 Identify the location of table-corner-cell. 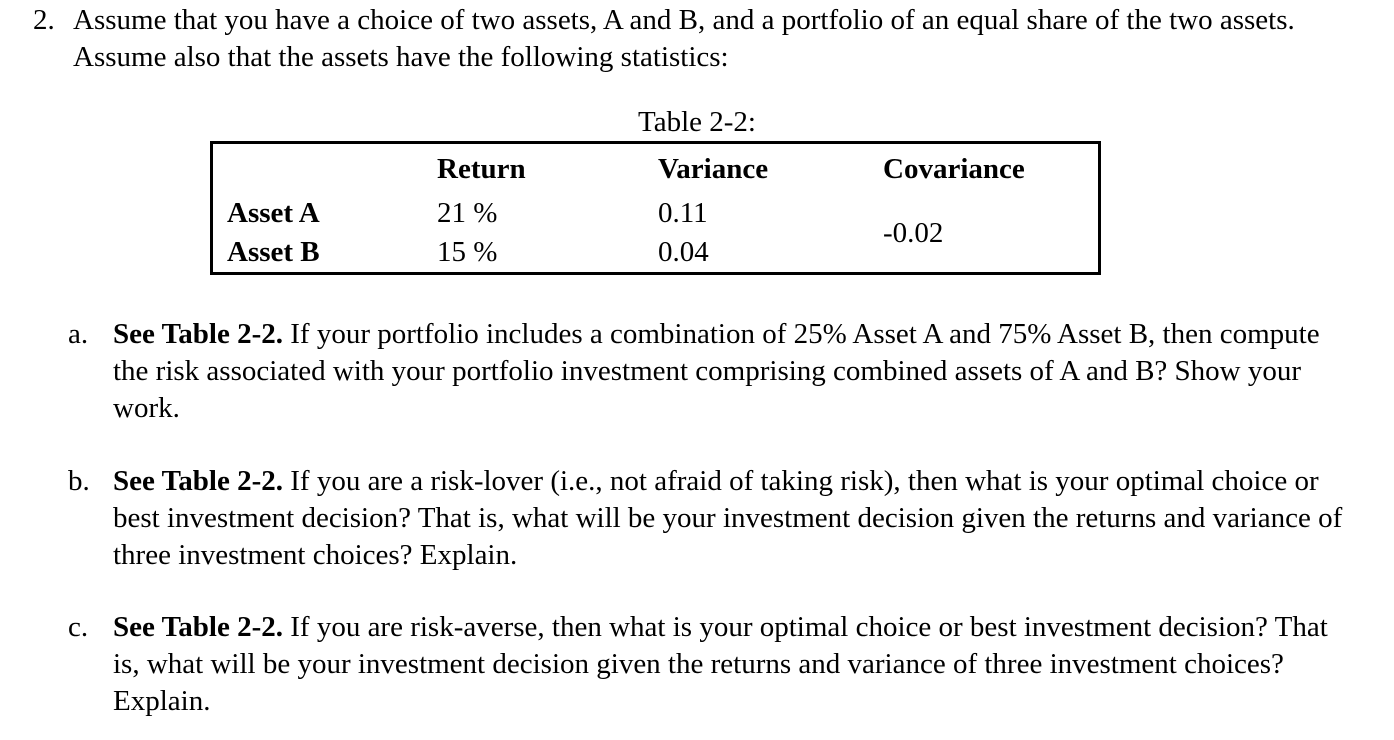
(325, 169).